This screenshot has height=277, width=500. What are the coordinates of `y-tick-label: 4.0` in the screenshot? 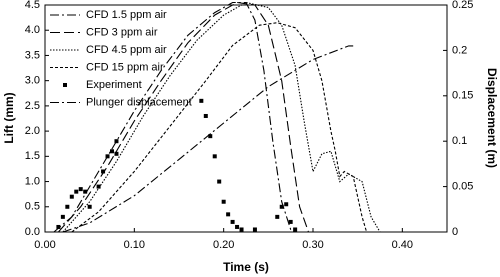 It's located at (32, 30).